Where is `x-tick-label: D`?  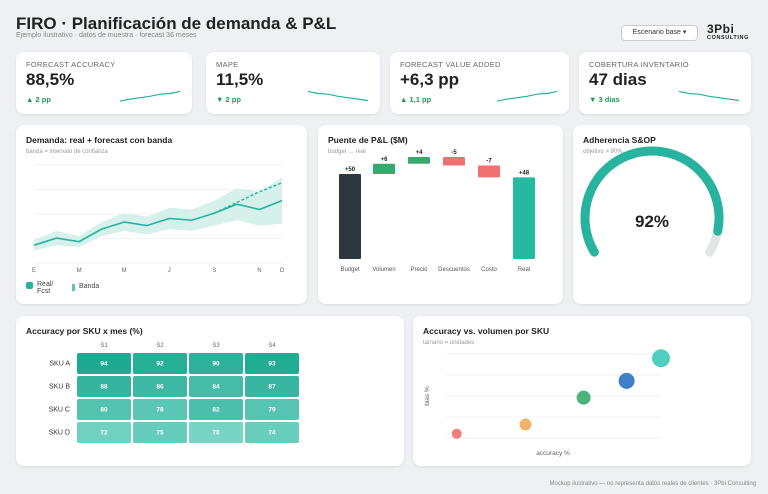 x-tick-label: D is located at coordinates (282, 271).